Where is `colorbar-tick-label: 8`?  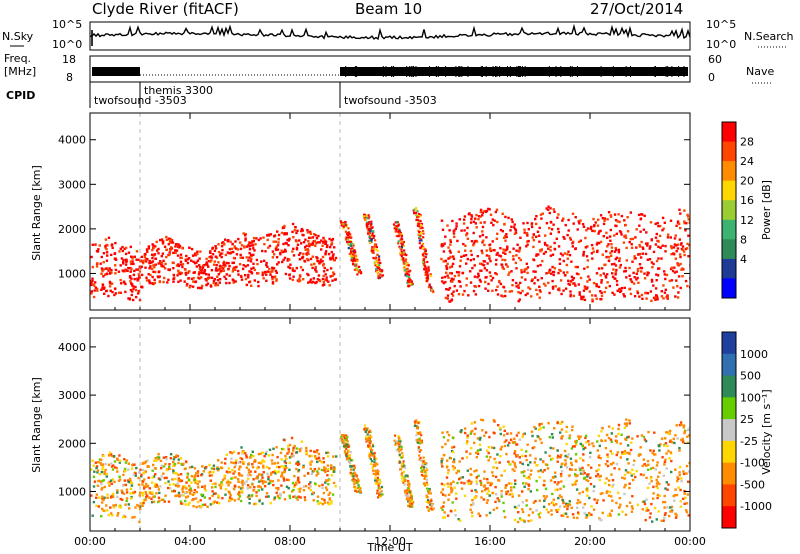 colorbar-tick-label: 8 is located at coordinates (743, 239).